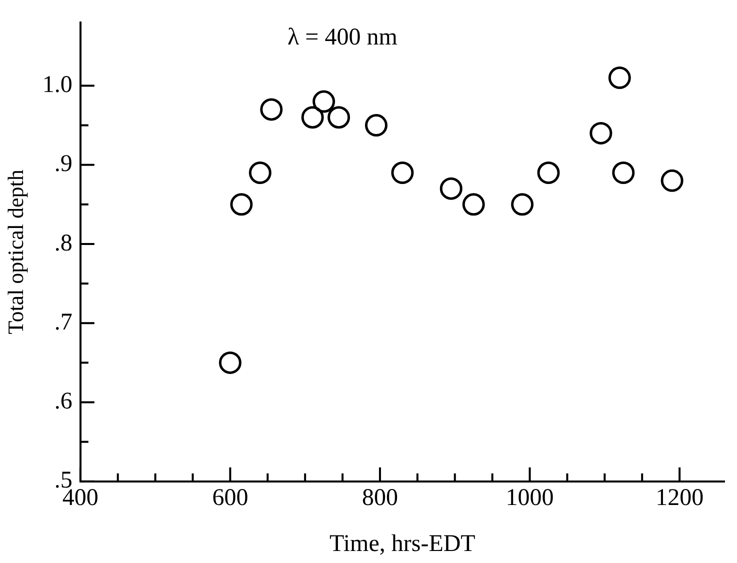 This screenshot has height=563, width=737. What do you see at coordinates (63, 322) in the screenshot?
I see `y-tick-label: .7` at bounding box center [63, 322].